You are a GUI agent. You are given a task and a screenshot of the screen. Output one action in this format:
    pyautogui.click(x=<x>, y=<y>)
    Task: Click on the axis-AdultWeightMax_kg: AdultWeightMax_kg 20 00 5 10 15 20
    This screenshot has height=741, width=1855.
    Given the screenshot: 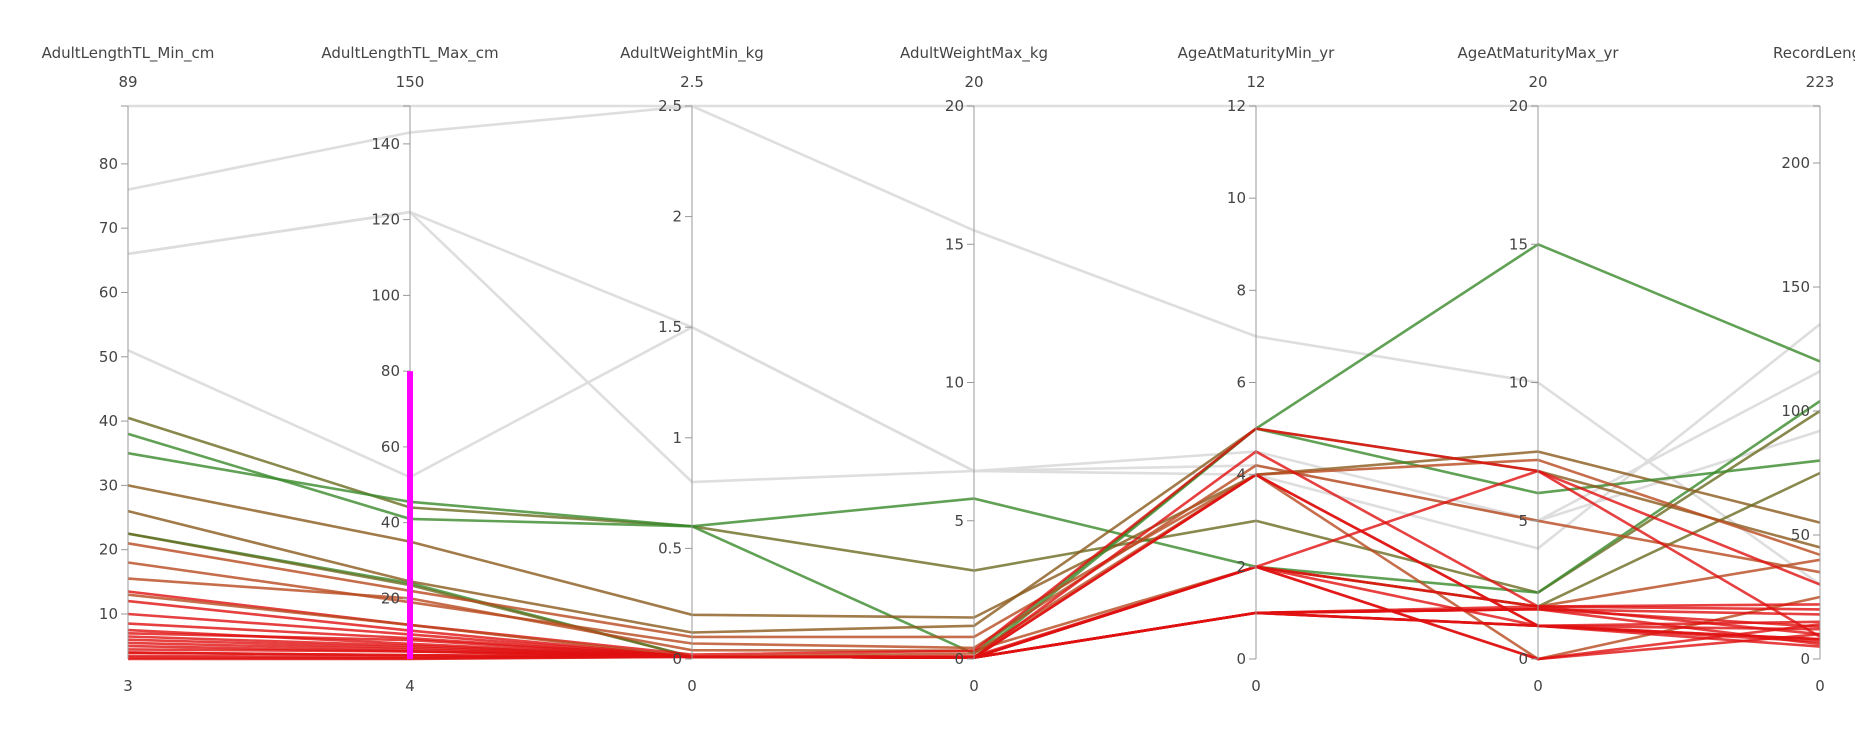 What is the action you would take?
    pyautogui.click(x=974, y=369)
    